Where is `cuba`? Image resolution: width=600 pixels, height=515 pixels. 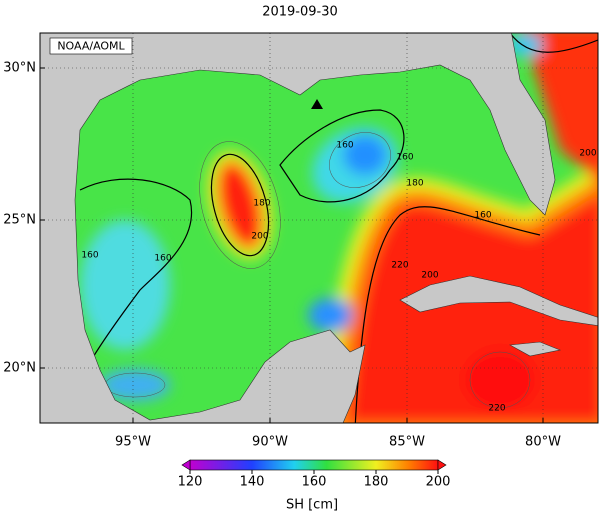 cuba is located at coordinates (498, 301).